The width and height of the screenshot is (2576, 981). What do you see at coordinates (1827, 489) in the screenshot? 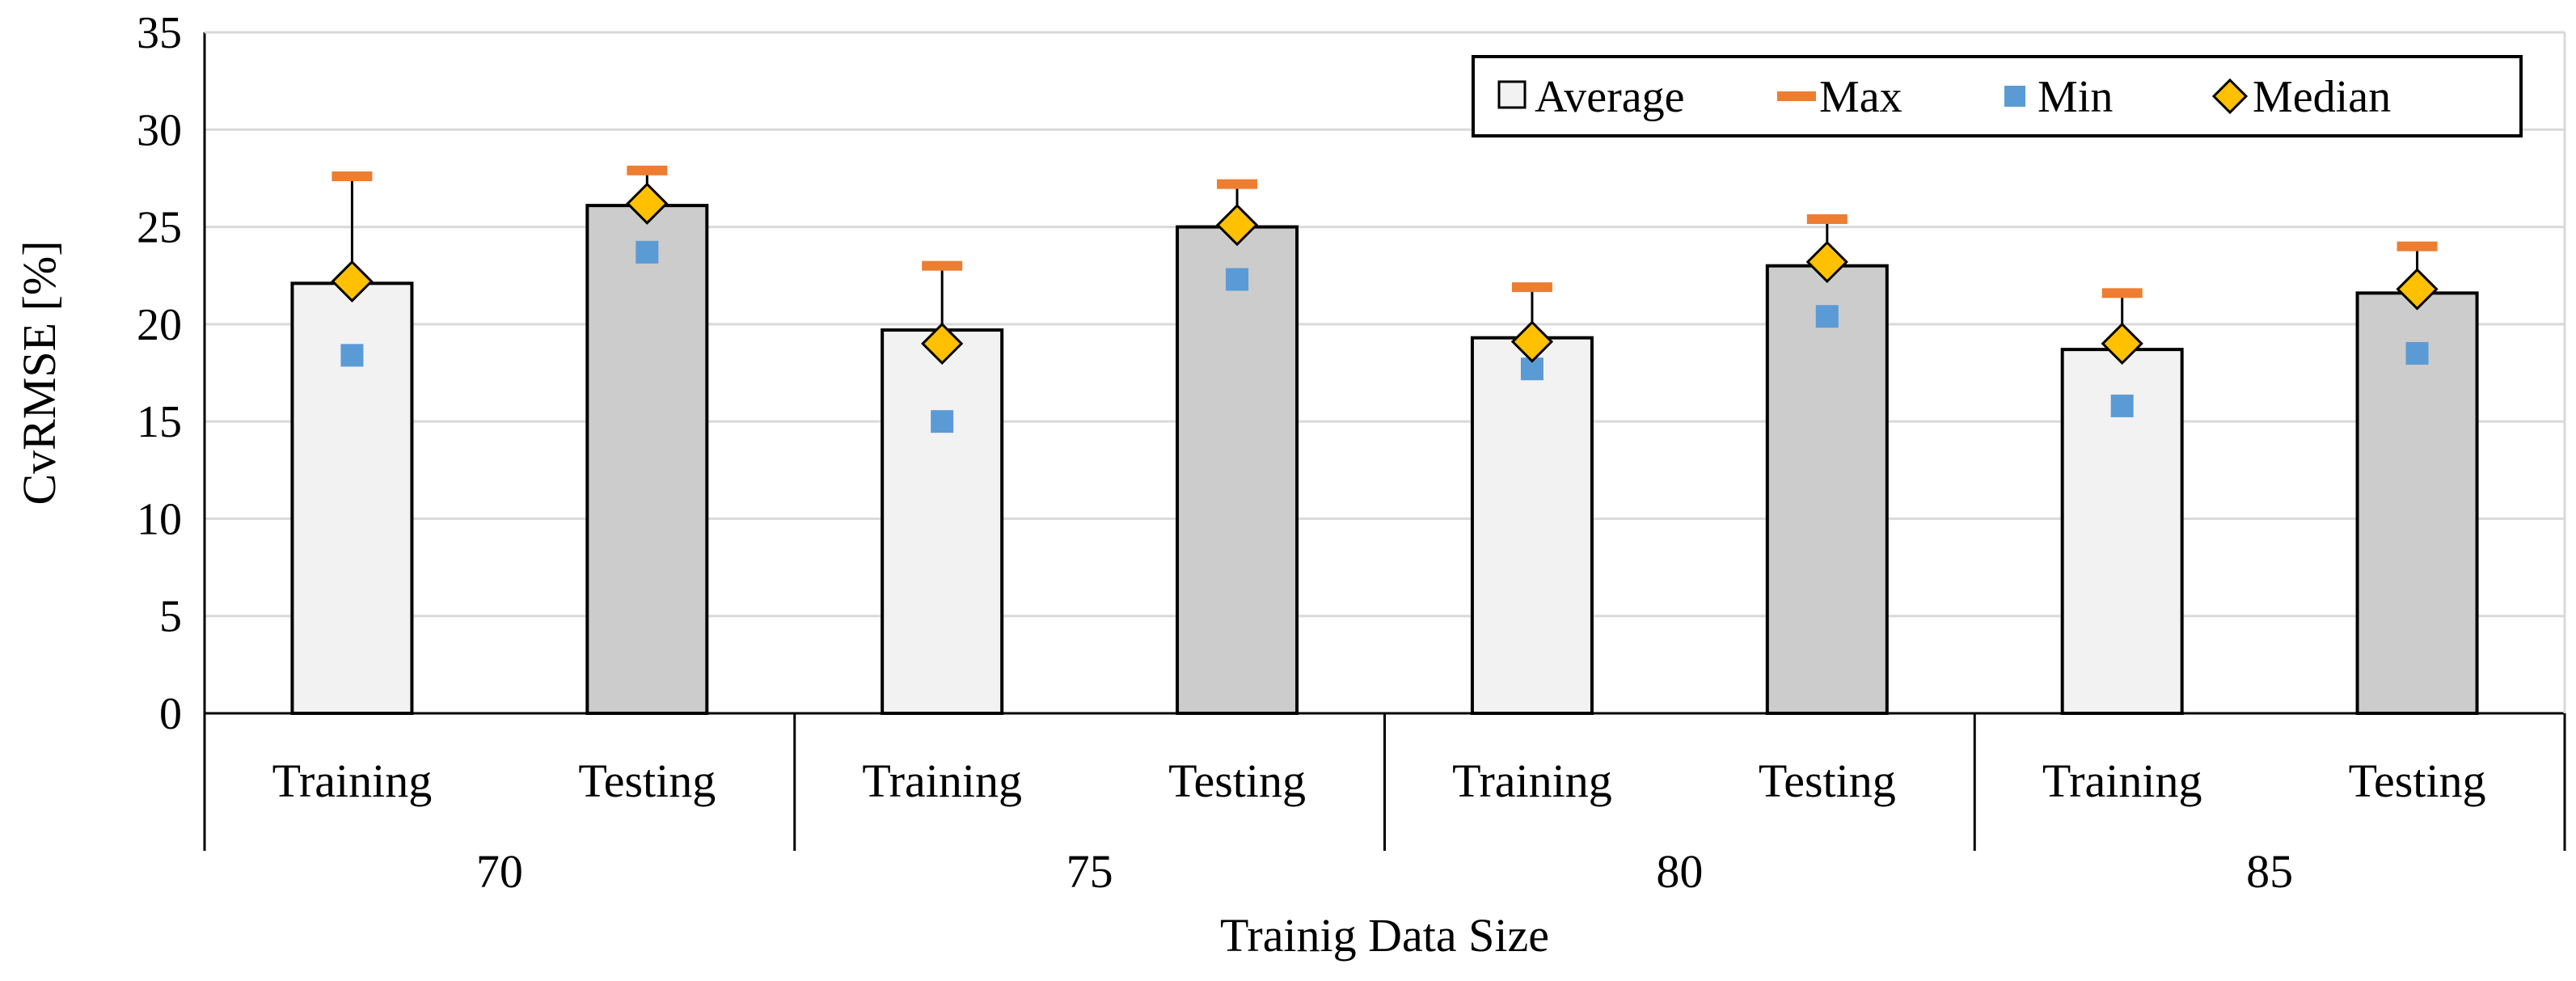
I see `bar-80-testing` at bounding box center [1827, 489].